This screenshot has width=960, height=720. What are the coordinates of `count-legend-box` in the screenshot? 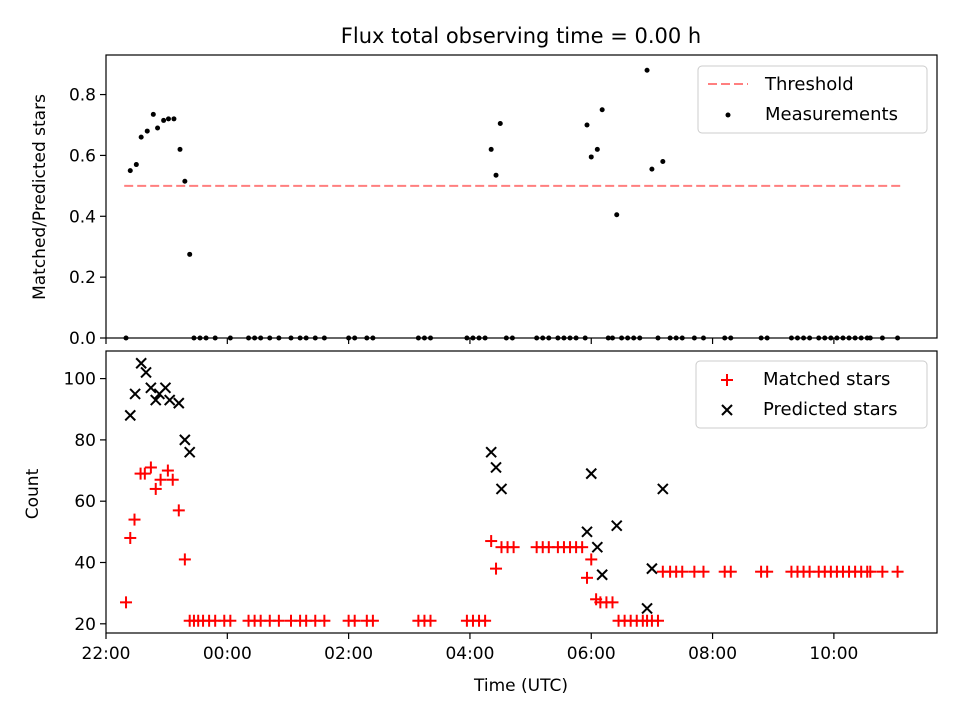 It's located at (811, 394).